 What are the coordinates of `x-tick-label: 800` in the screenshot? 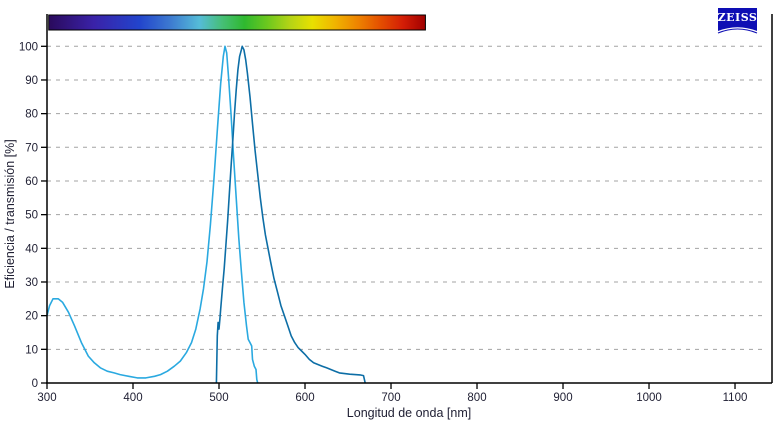 It's located at (476, 398).